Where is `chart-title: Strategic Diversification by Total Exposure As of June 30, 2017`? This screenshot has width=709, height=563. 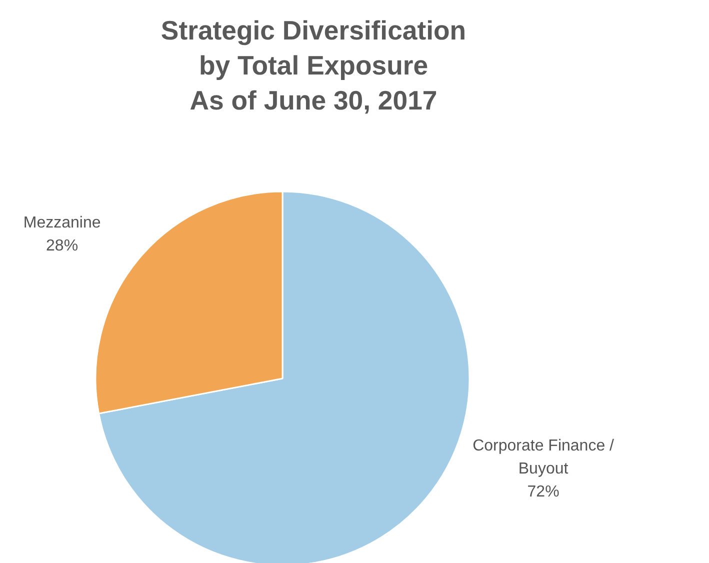 chart-title: Strategic Diversification by Total Exposure As of June 30, 2017 is located at coordinates (313, 66).